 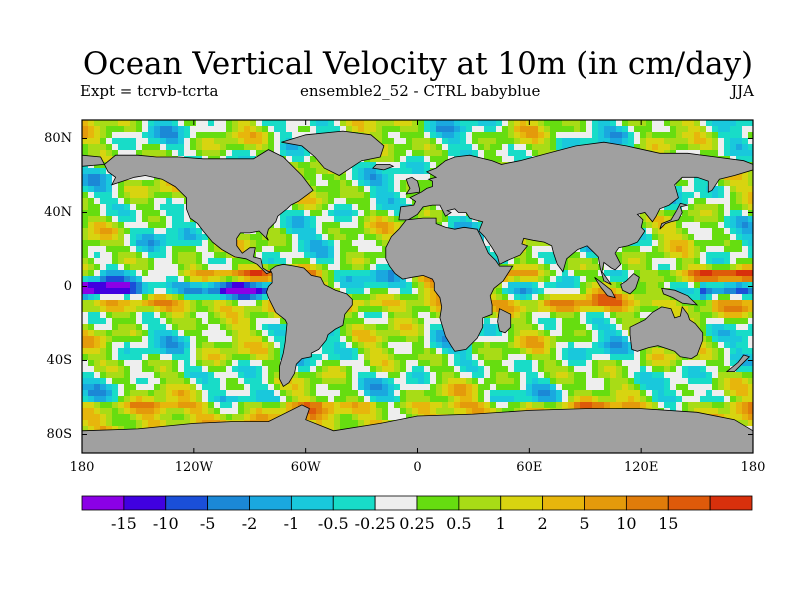 I want to click on colorbar-label: -10, so click(x=165, y=523).